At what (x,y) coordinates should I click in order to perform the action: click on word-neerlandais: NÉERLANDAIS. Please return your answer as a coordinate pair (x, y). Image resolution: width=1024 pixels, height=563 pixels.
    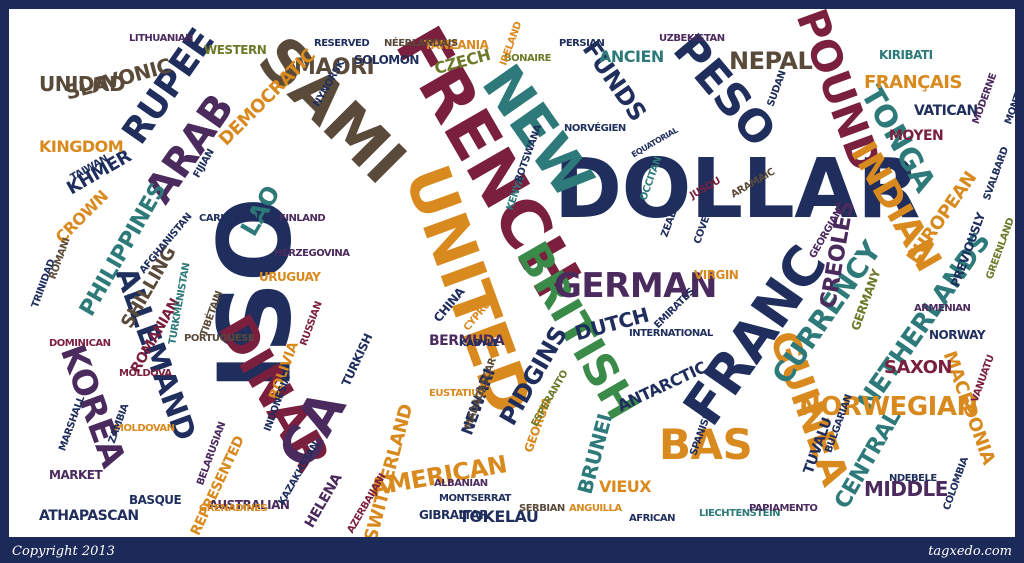
    Looking at the image, I should click on (421, 43).